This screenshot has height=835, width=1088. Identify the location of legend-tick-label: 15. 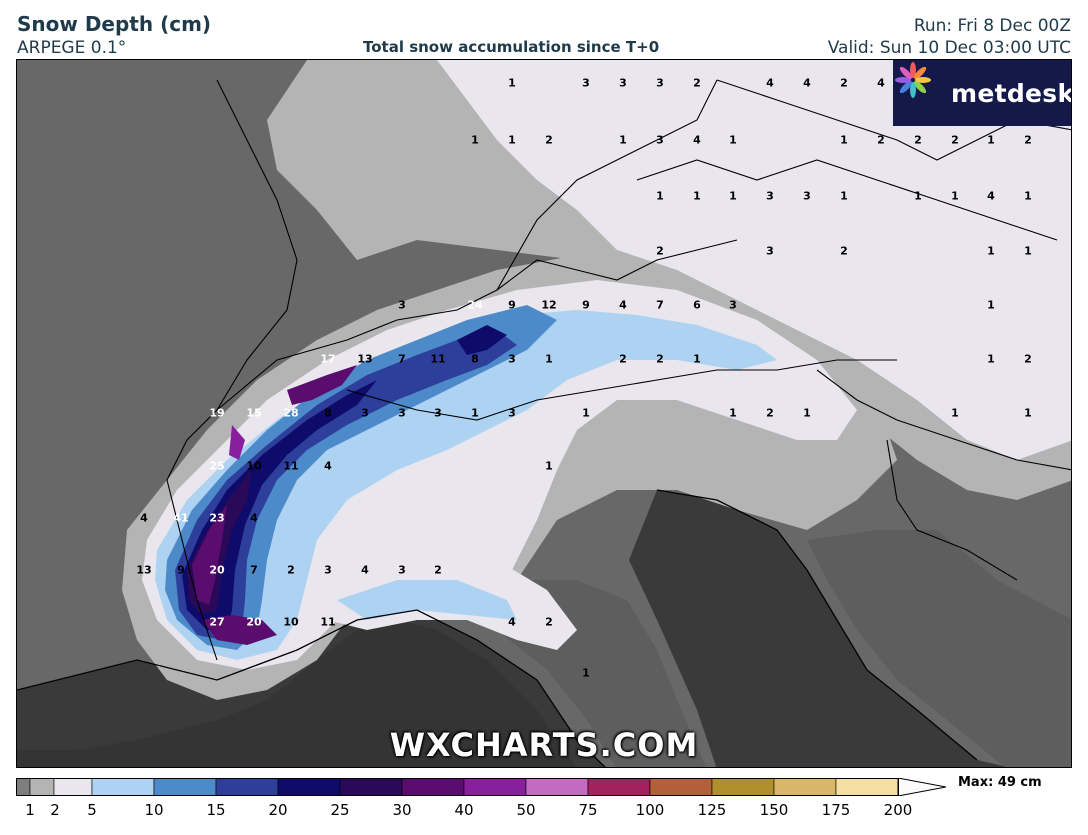
(216, 810).